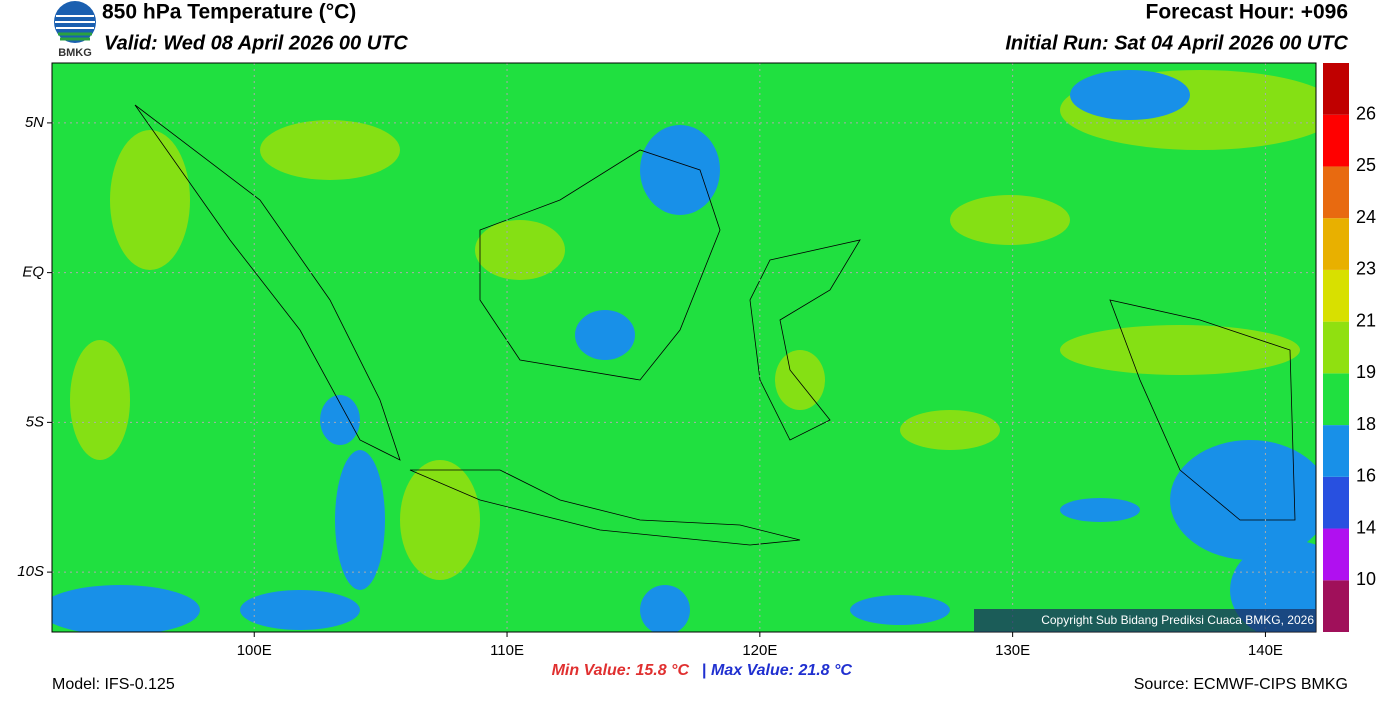  What do you see at coordinates (229, 12) in the screenshot?
I see `title: 850 hPa Temperature (°C)` at bounding box center [229, 12].